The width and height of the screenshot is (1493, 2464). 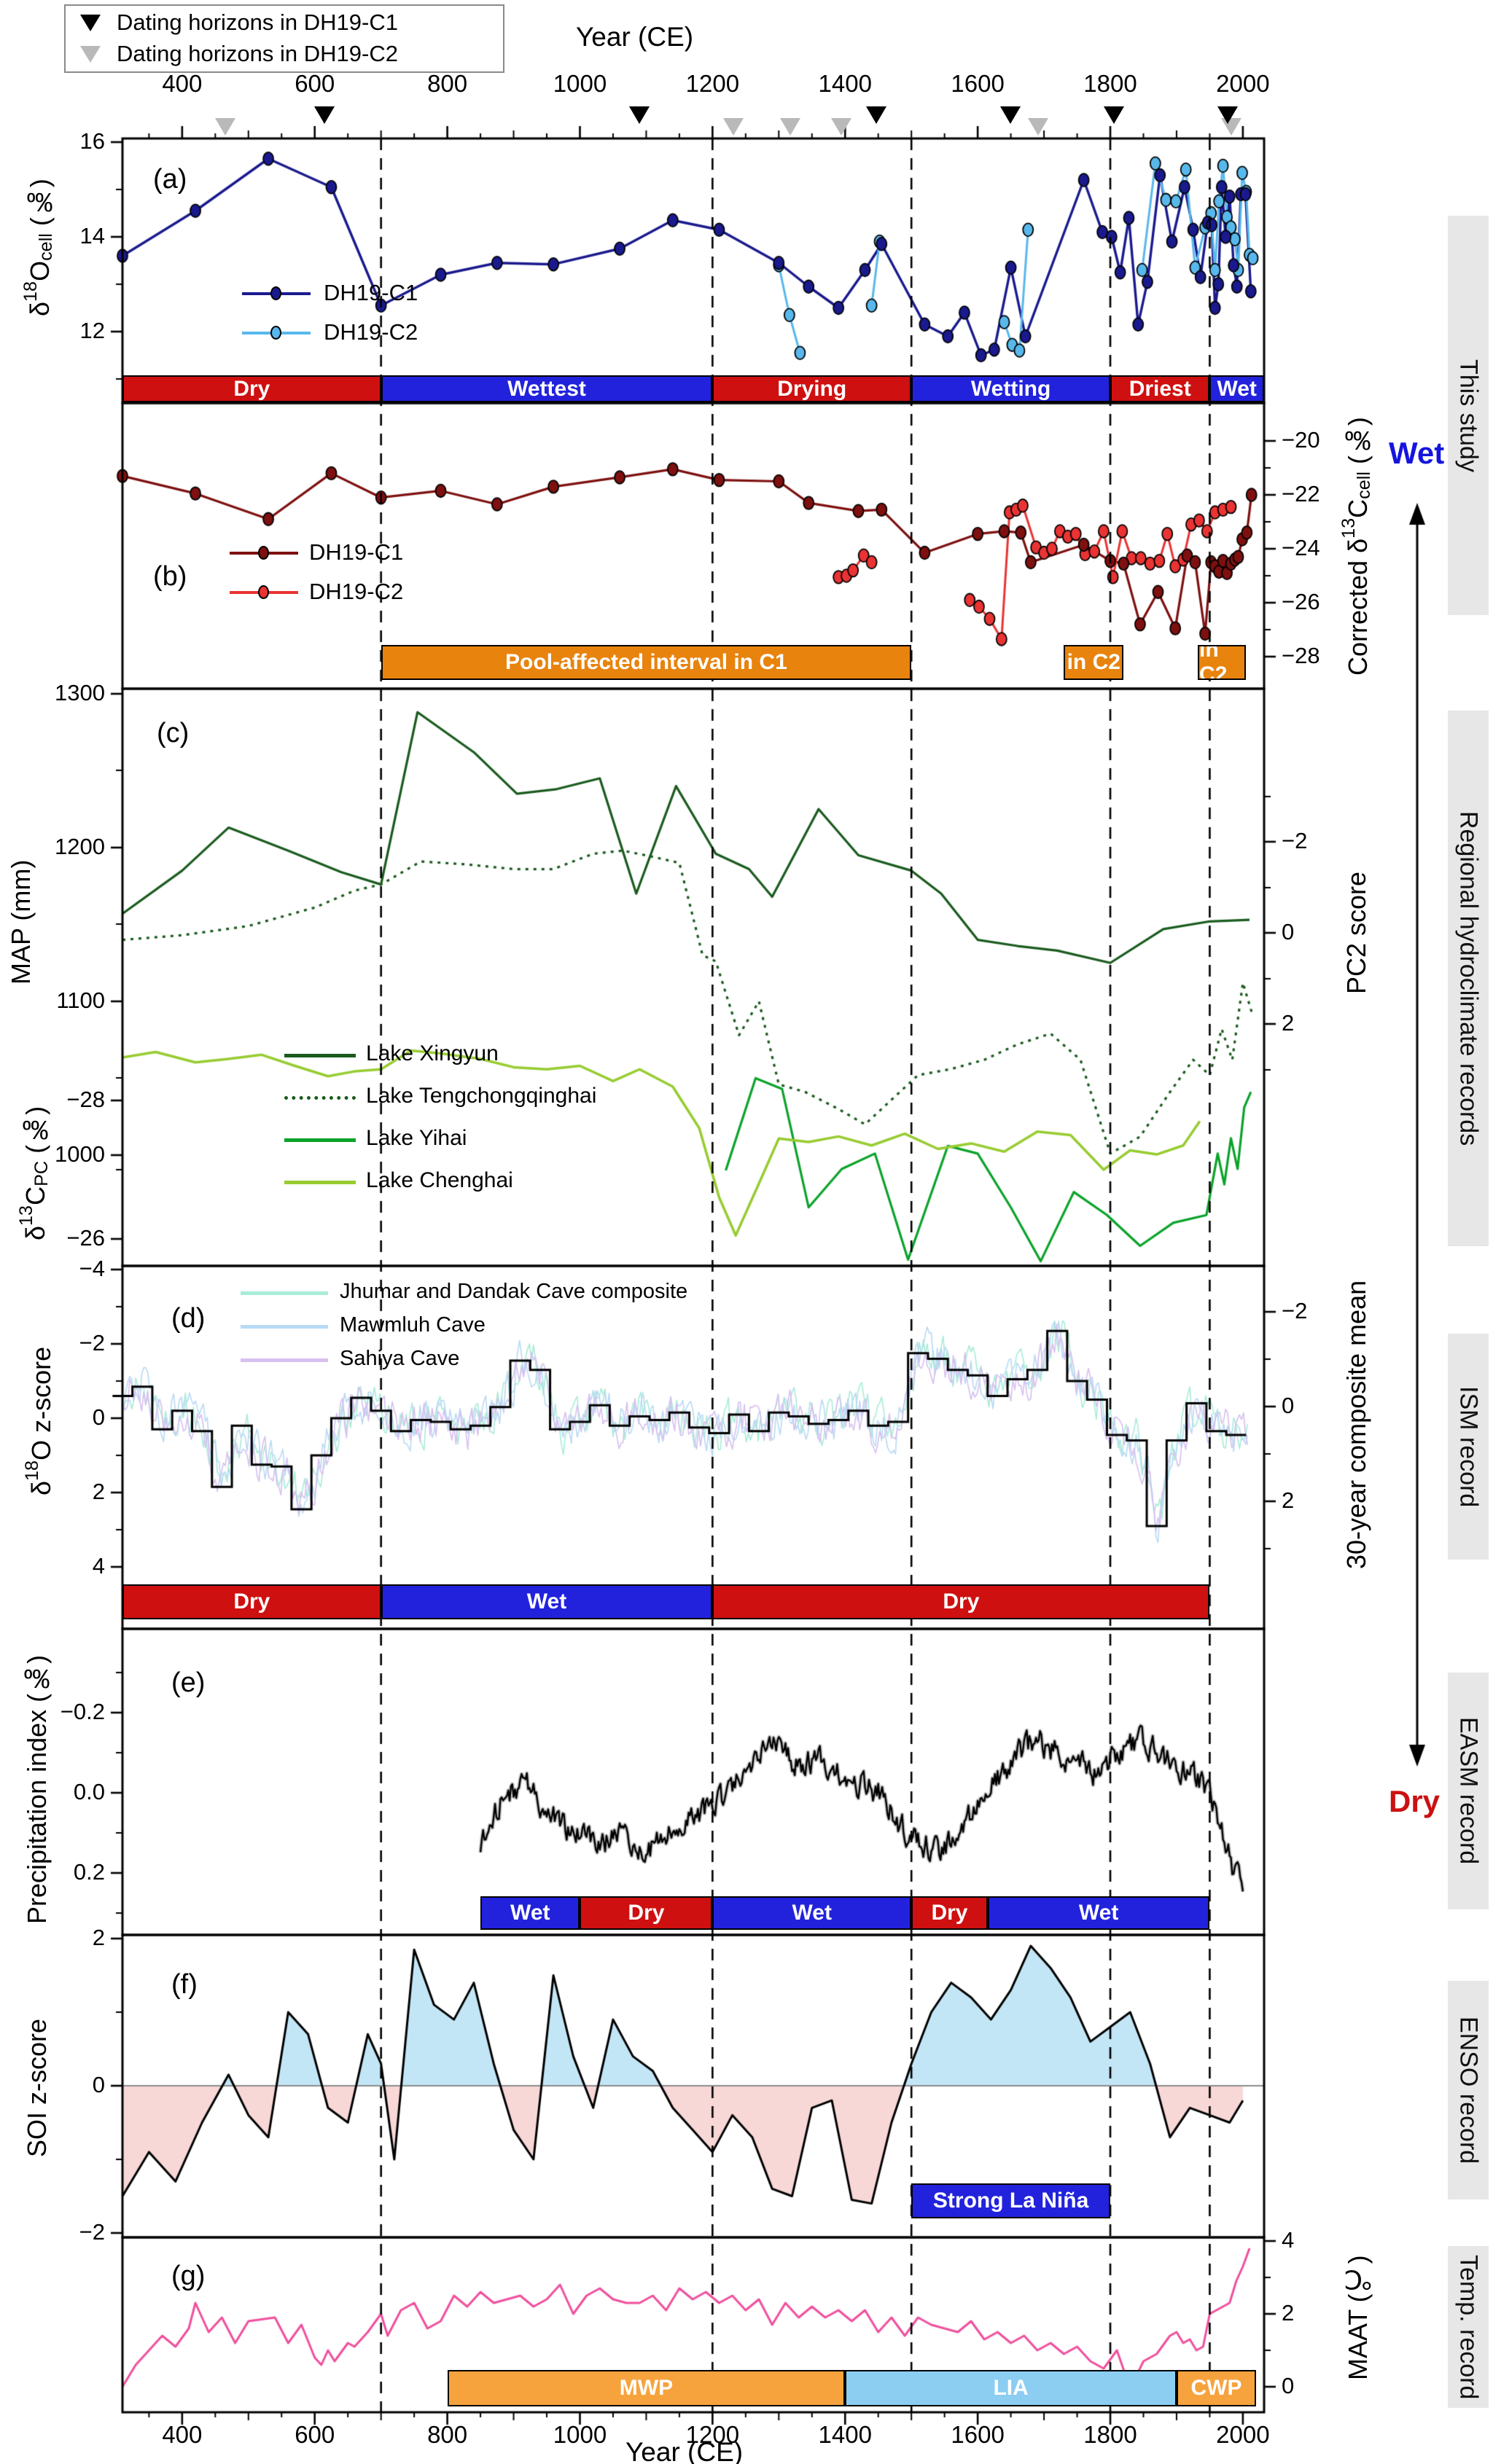 What do you see at coordinates (275, 333) in the screenshot?
I see `legend-marker-dh19c2-a-icon` at bounding box center [275, 333].